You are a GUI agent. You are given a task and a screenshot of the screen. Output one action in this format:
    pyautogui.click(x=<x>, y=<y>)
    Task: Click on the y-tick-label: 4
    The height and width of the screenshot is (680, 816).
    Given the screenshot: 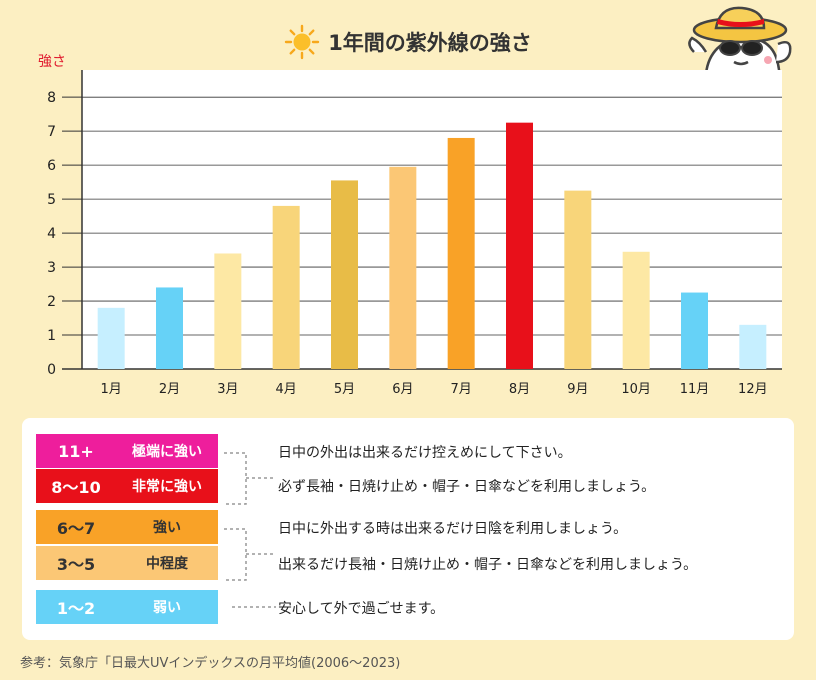 What is the action you would take?
    pyautogui.click(x=51, y=234)
    